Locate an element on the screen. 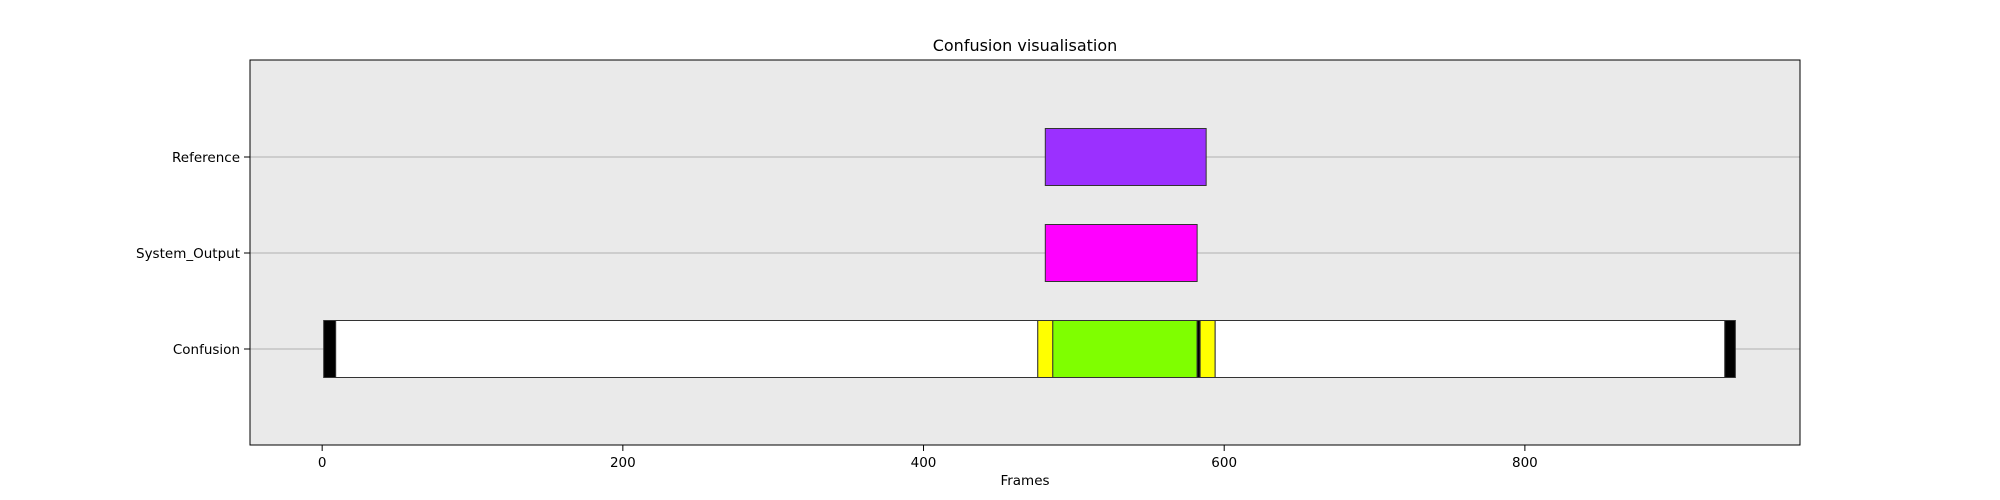  x-axis: 0 200 400 600 800 is located at coordinates (928, 458).